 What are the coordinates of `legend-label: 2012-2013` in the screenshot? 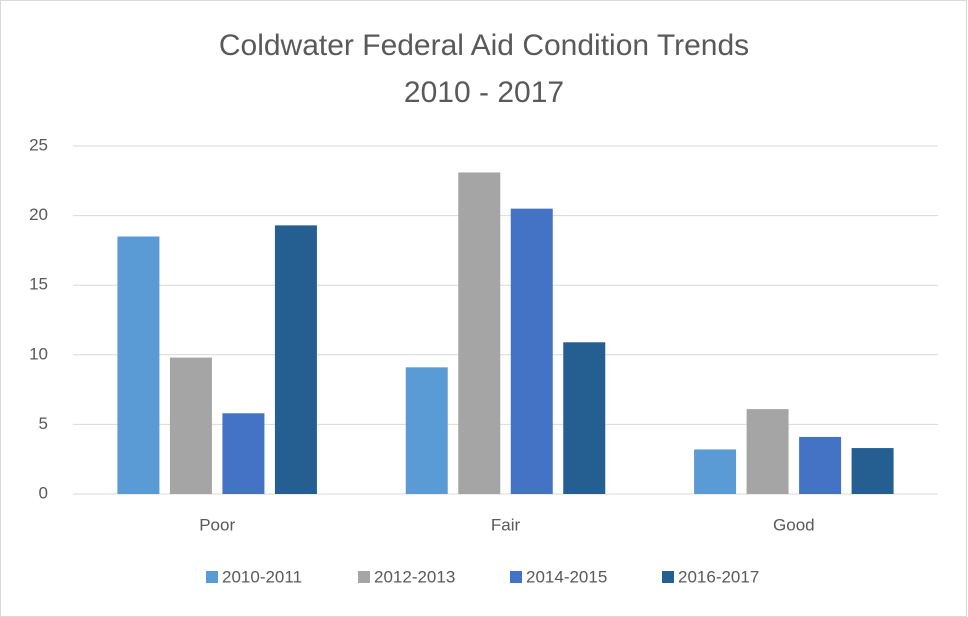 It's located at (414, 576).